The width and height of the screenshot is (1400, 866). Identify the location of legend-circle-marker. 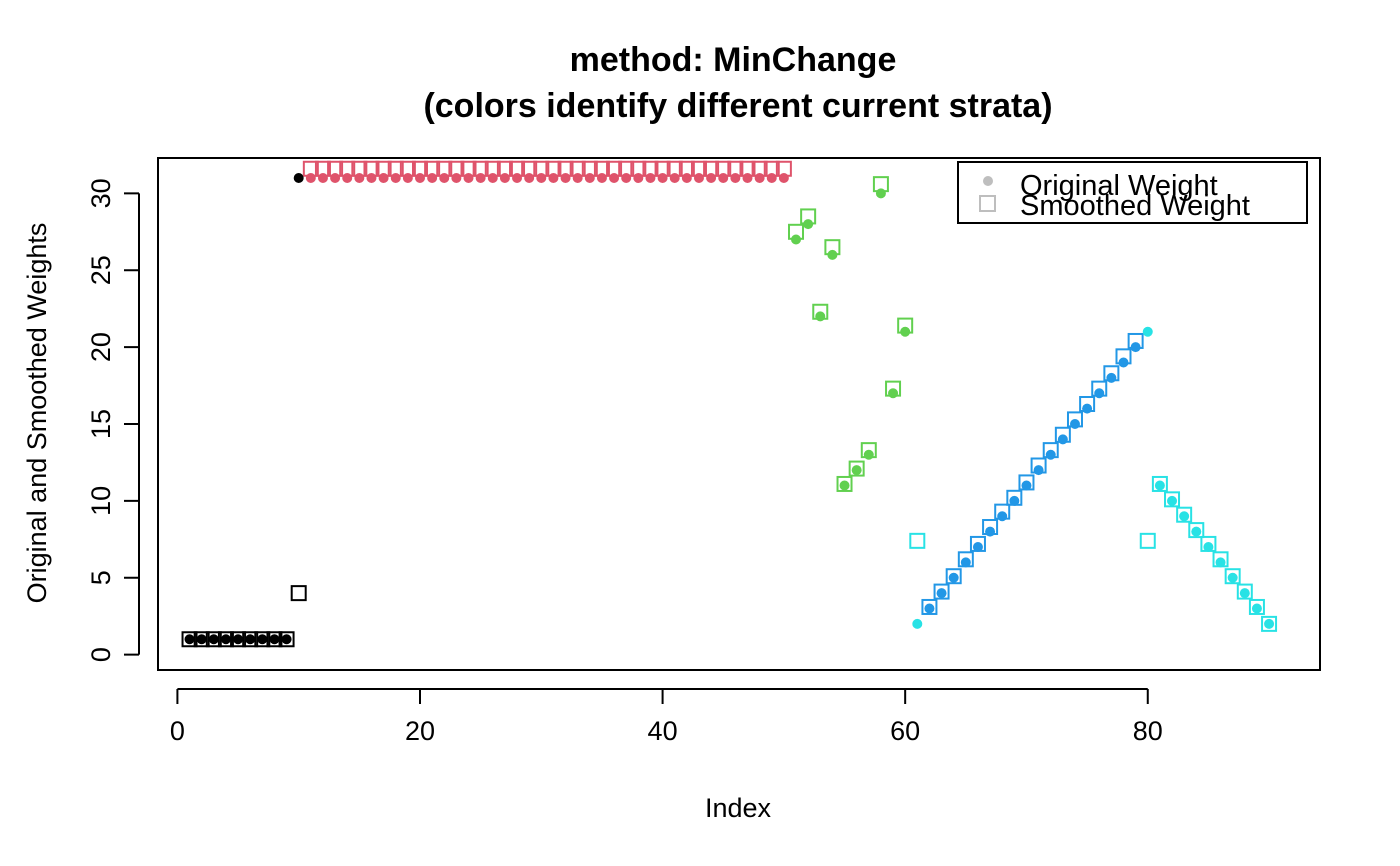
(988, 181).